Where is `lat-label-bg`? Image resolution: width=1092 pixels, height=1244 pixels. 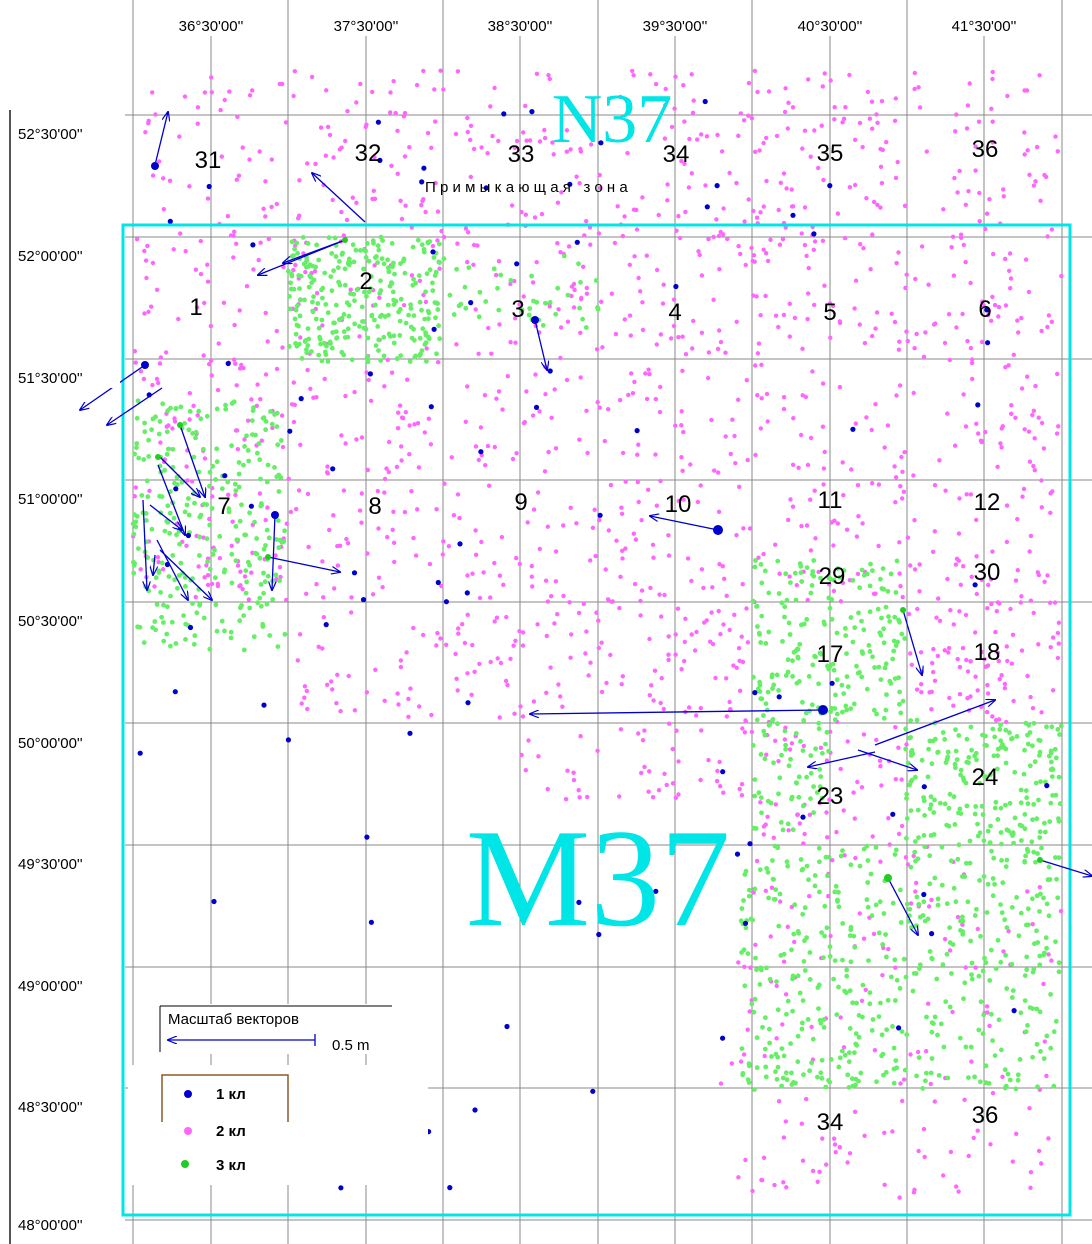 lat-label-bg is located at coordinates (66, 863).